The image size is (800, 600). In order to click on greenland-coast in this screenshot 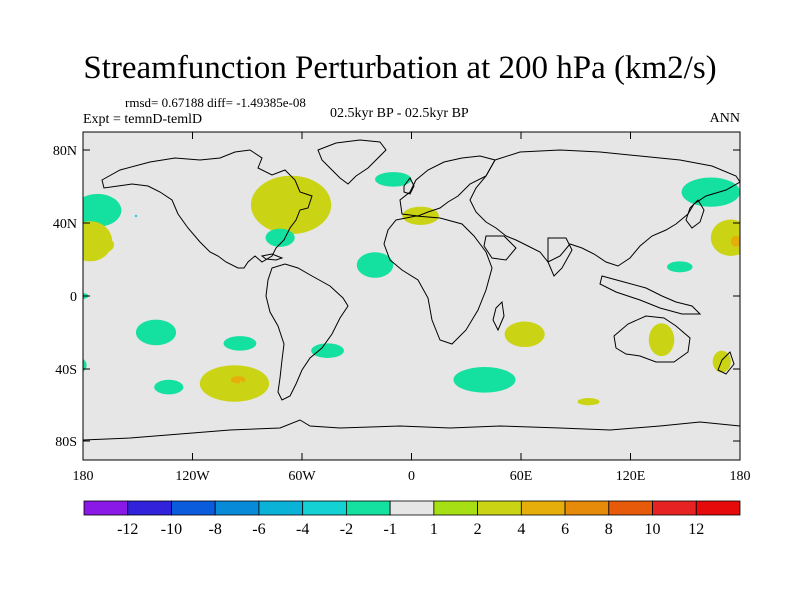, I will do `click(352, 162)`.